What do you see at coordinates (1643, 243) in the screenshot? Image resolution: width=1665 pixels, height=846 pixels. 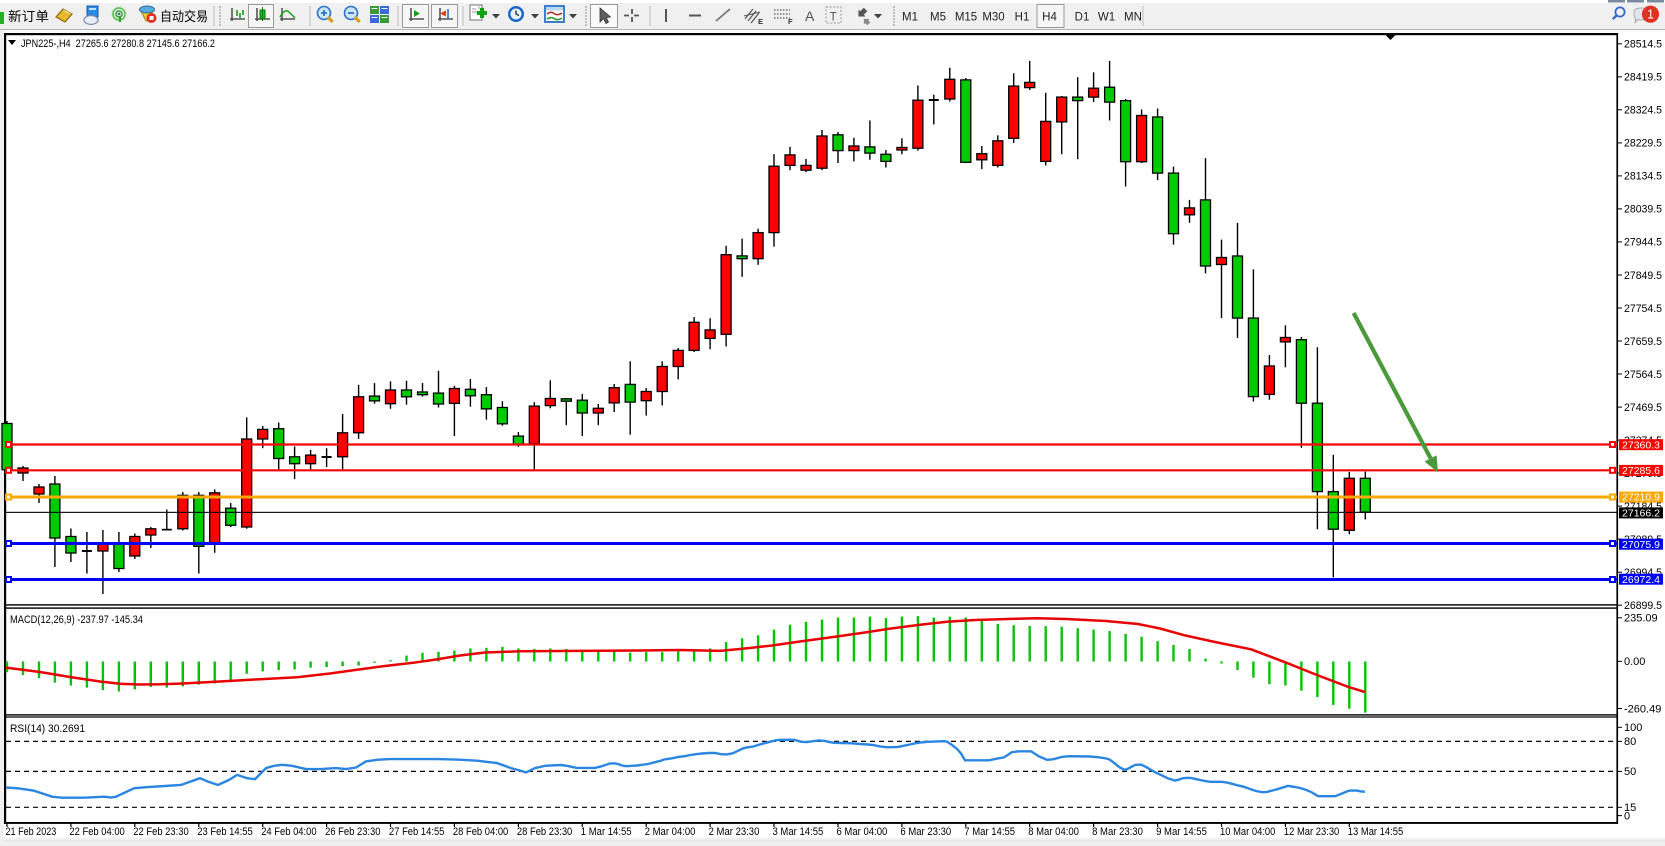 I see `svg-text: 27944.5` at bounding box center [1643, 243].